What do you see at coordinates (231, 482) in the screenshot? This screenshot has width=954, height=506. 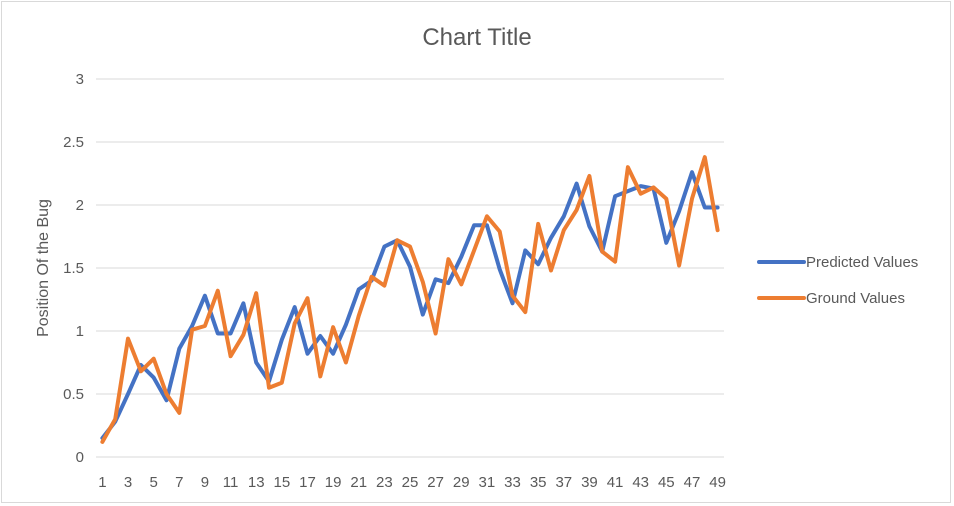 I see `x-tick-label: 11` at bounding box center [231, 482].